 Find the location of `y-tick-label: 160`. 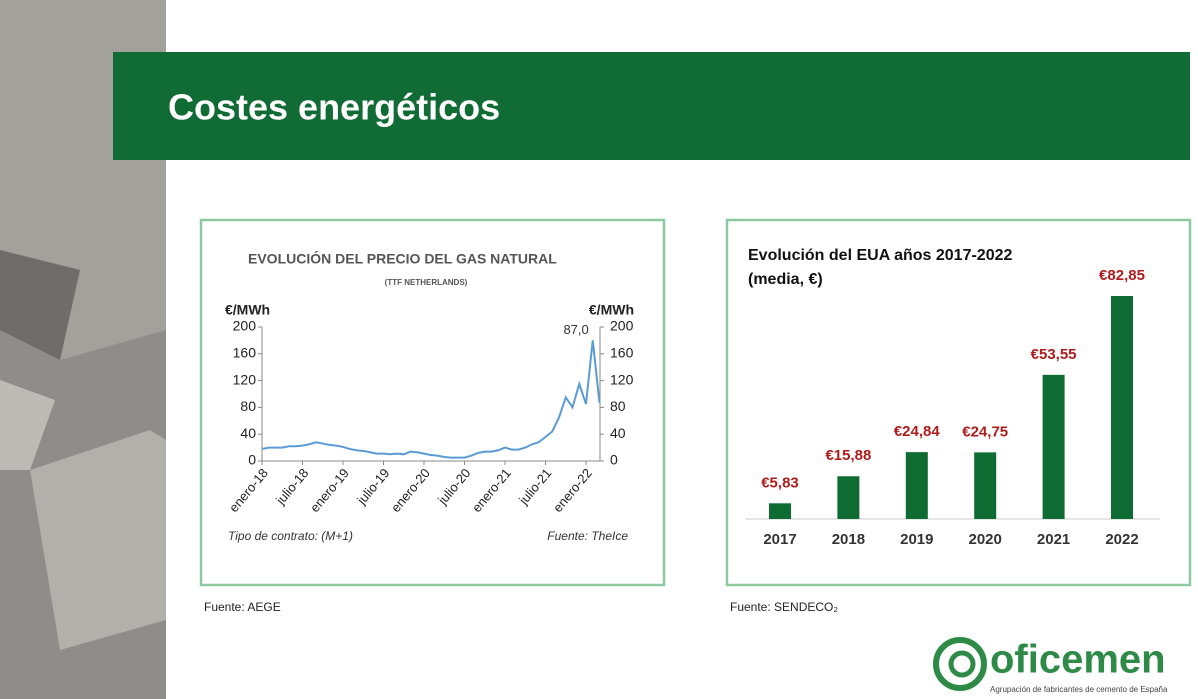

y-tick-label: 160 is located at coordinates (245, 353).